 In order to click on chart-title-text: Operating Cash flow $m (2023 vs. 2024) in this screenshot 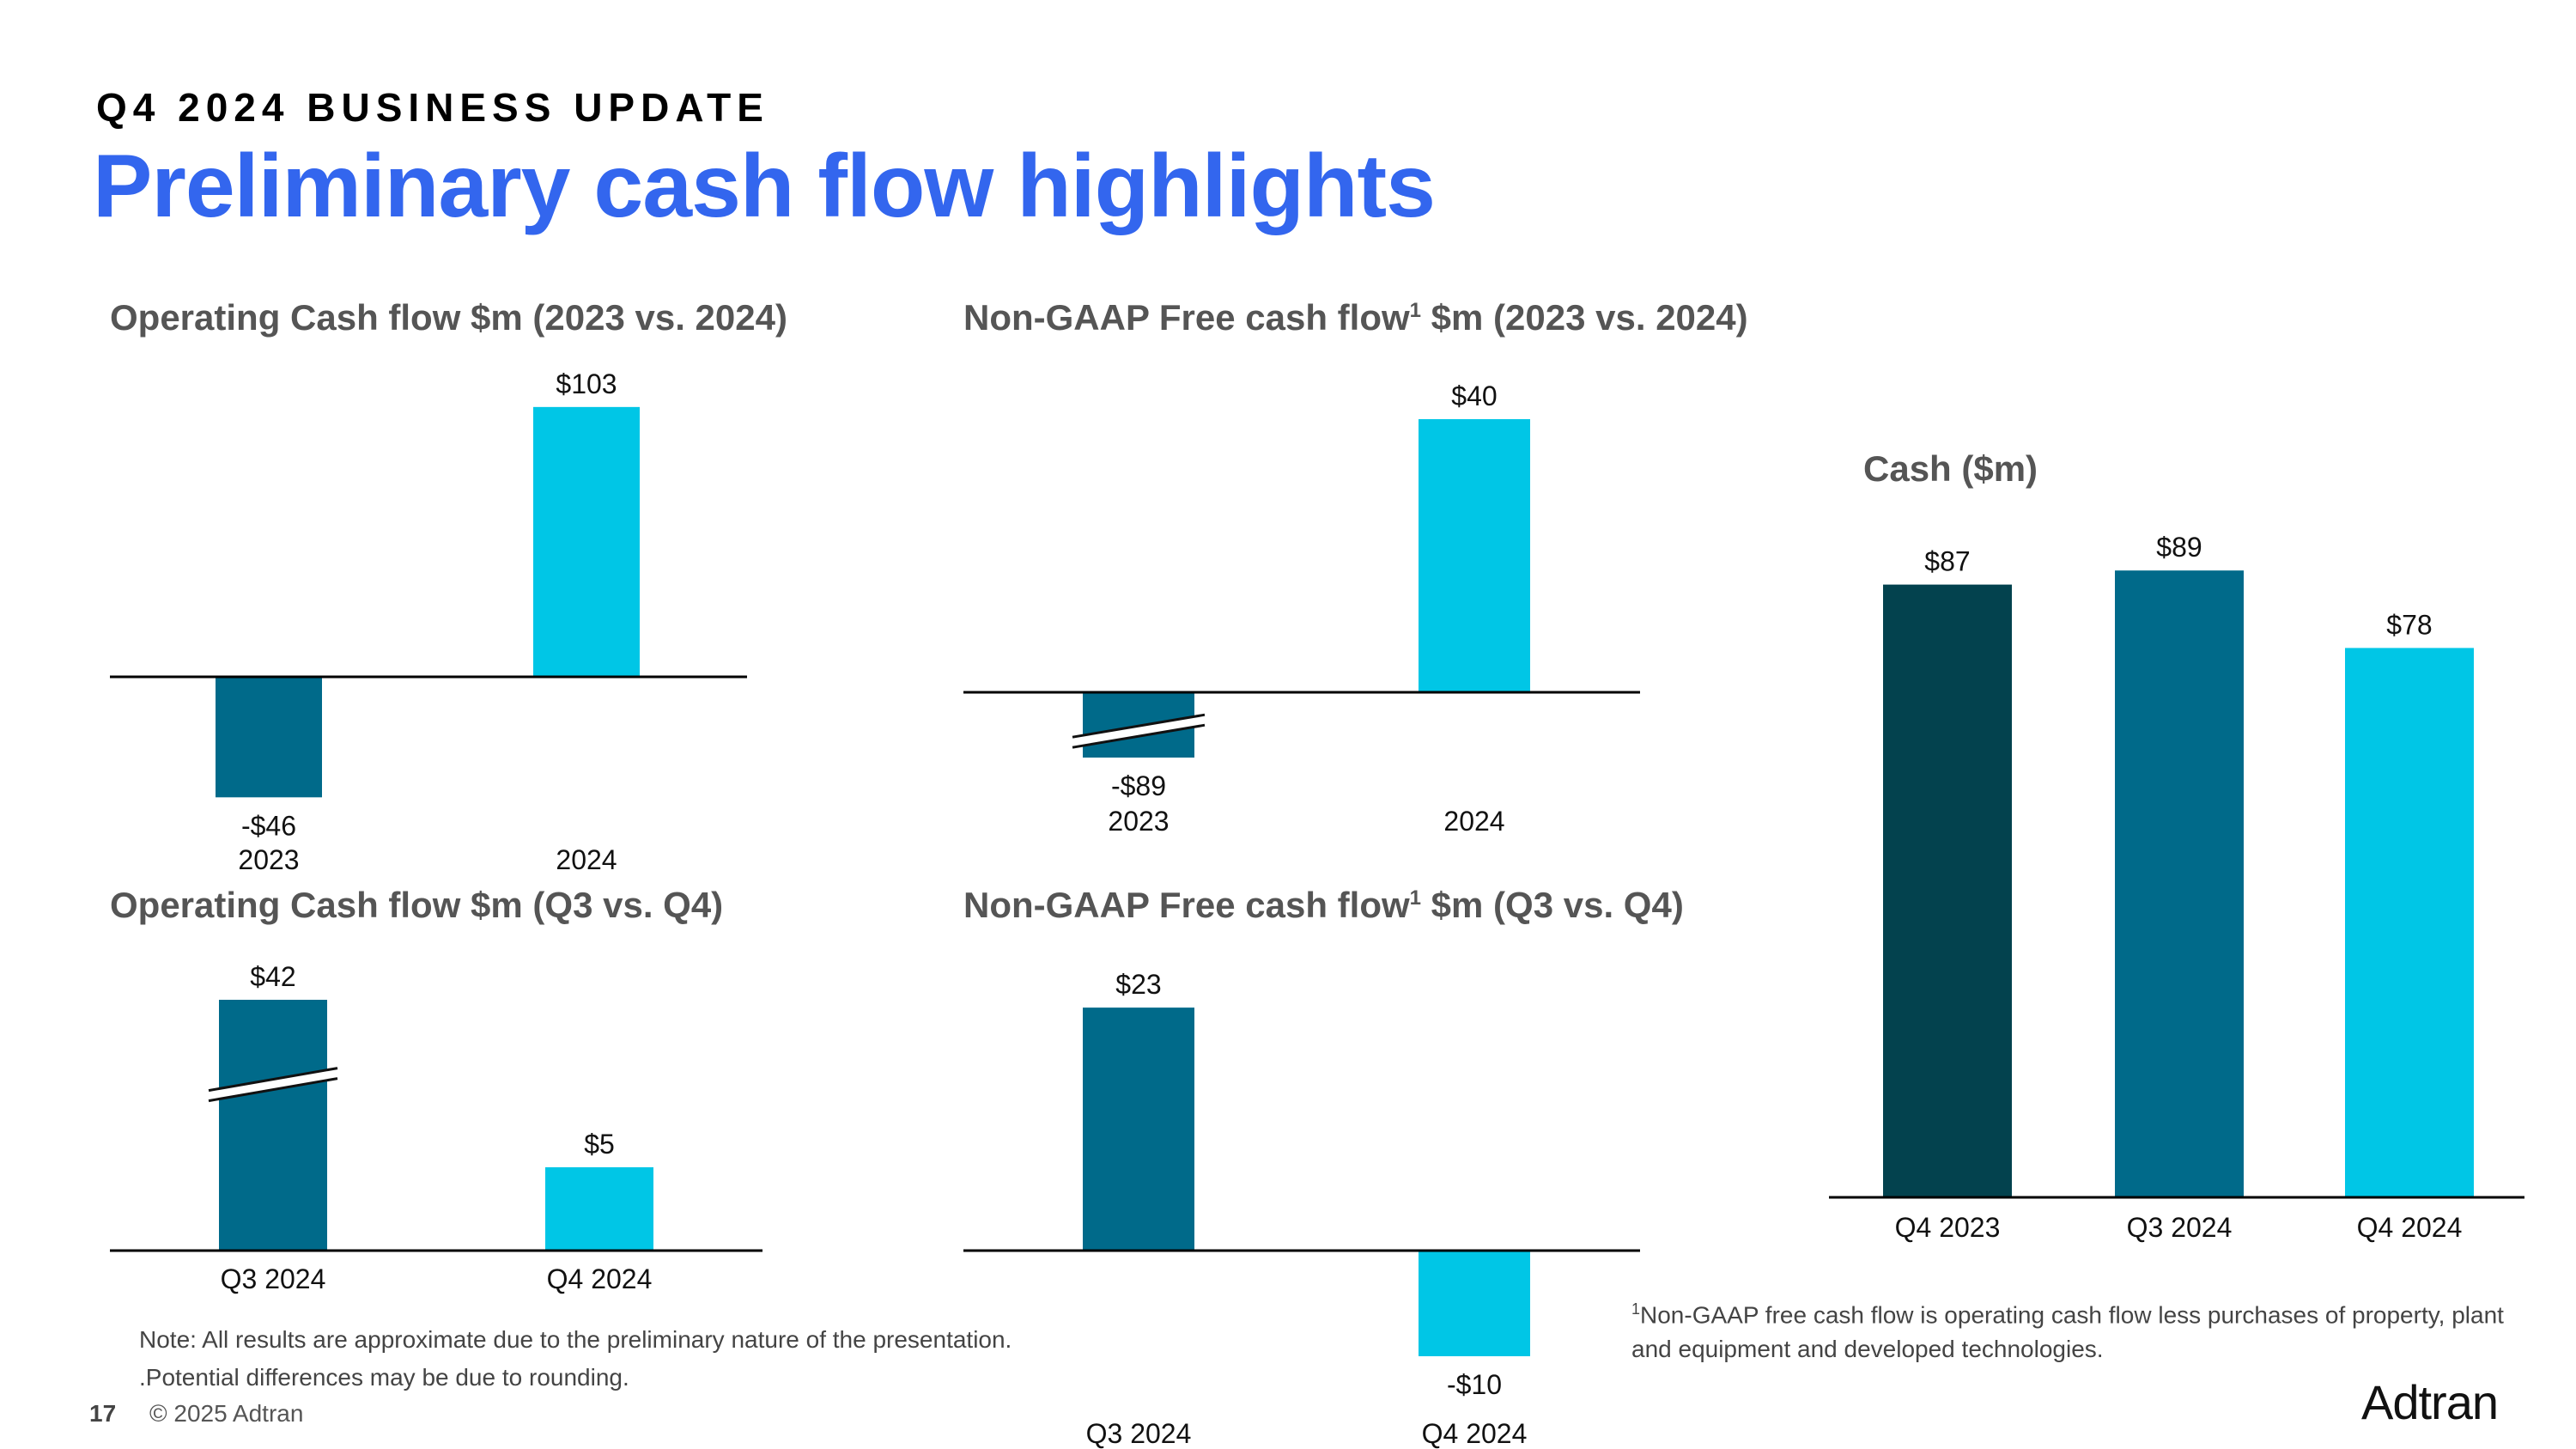, I will do `click(448, 317)`.